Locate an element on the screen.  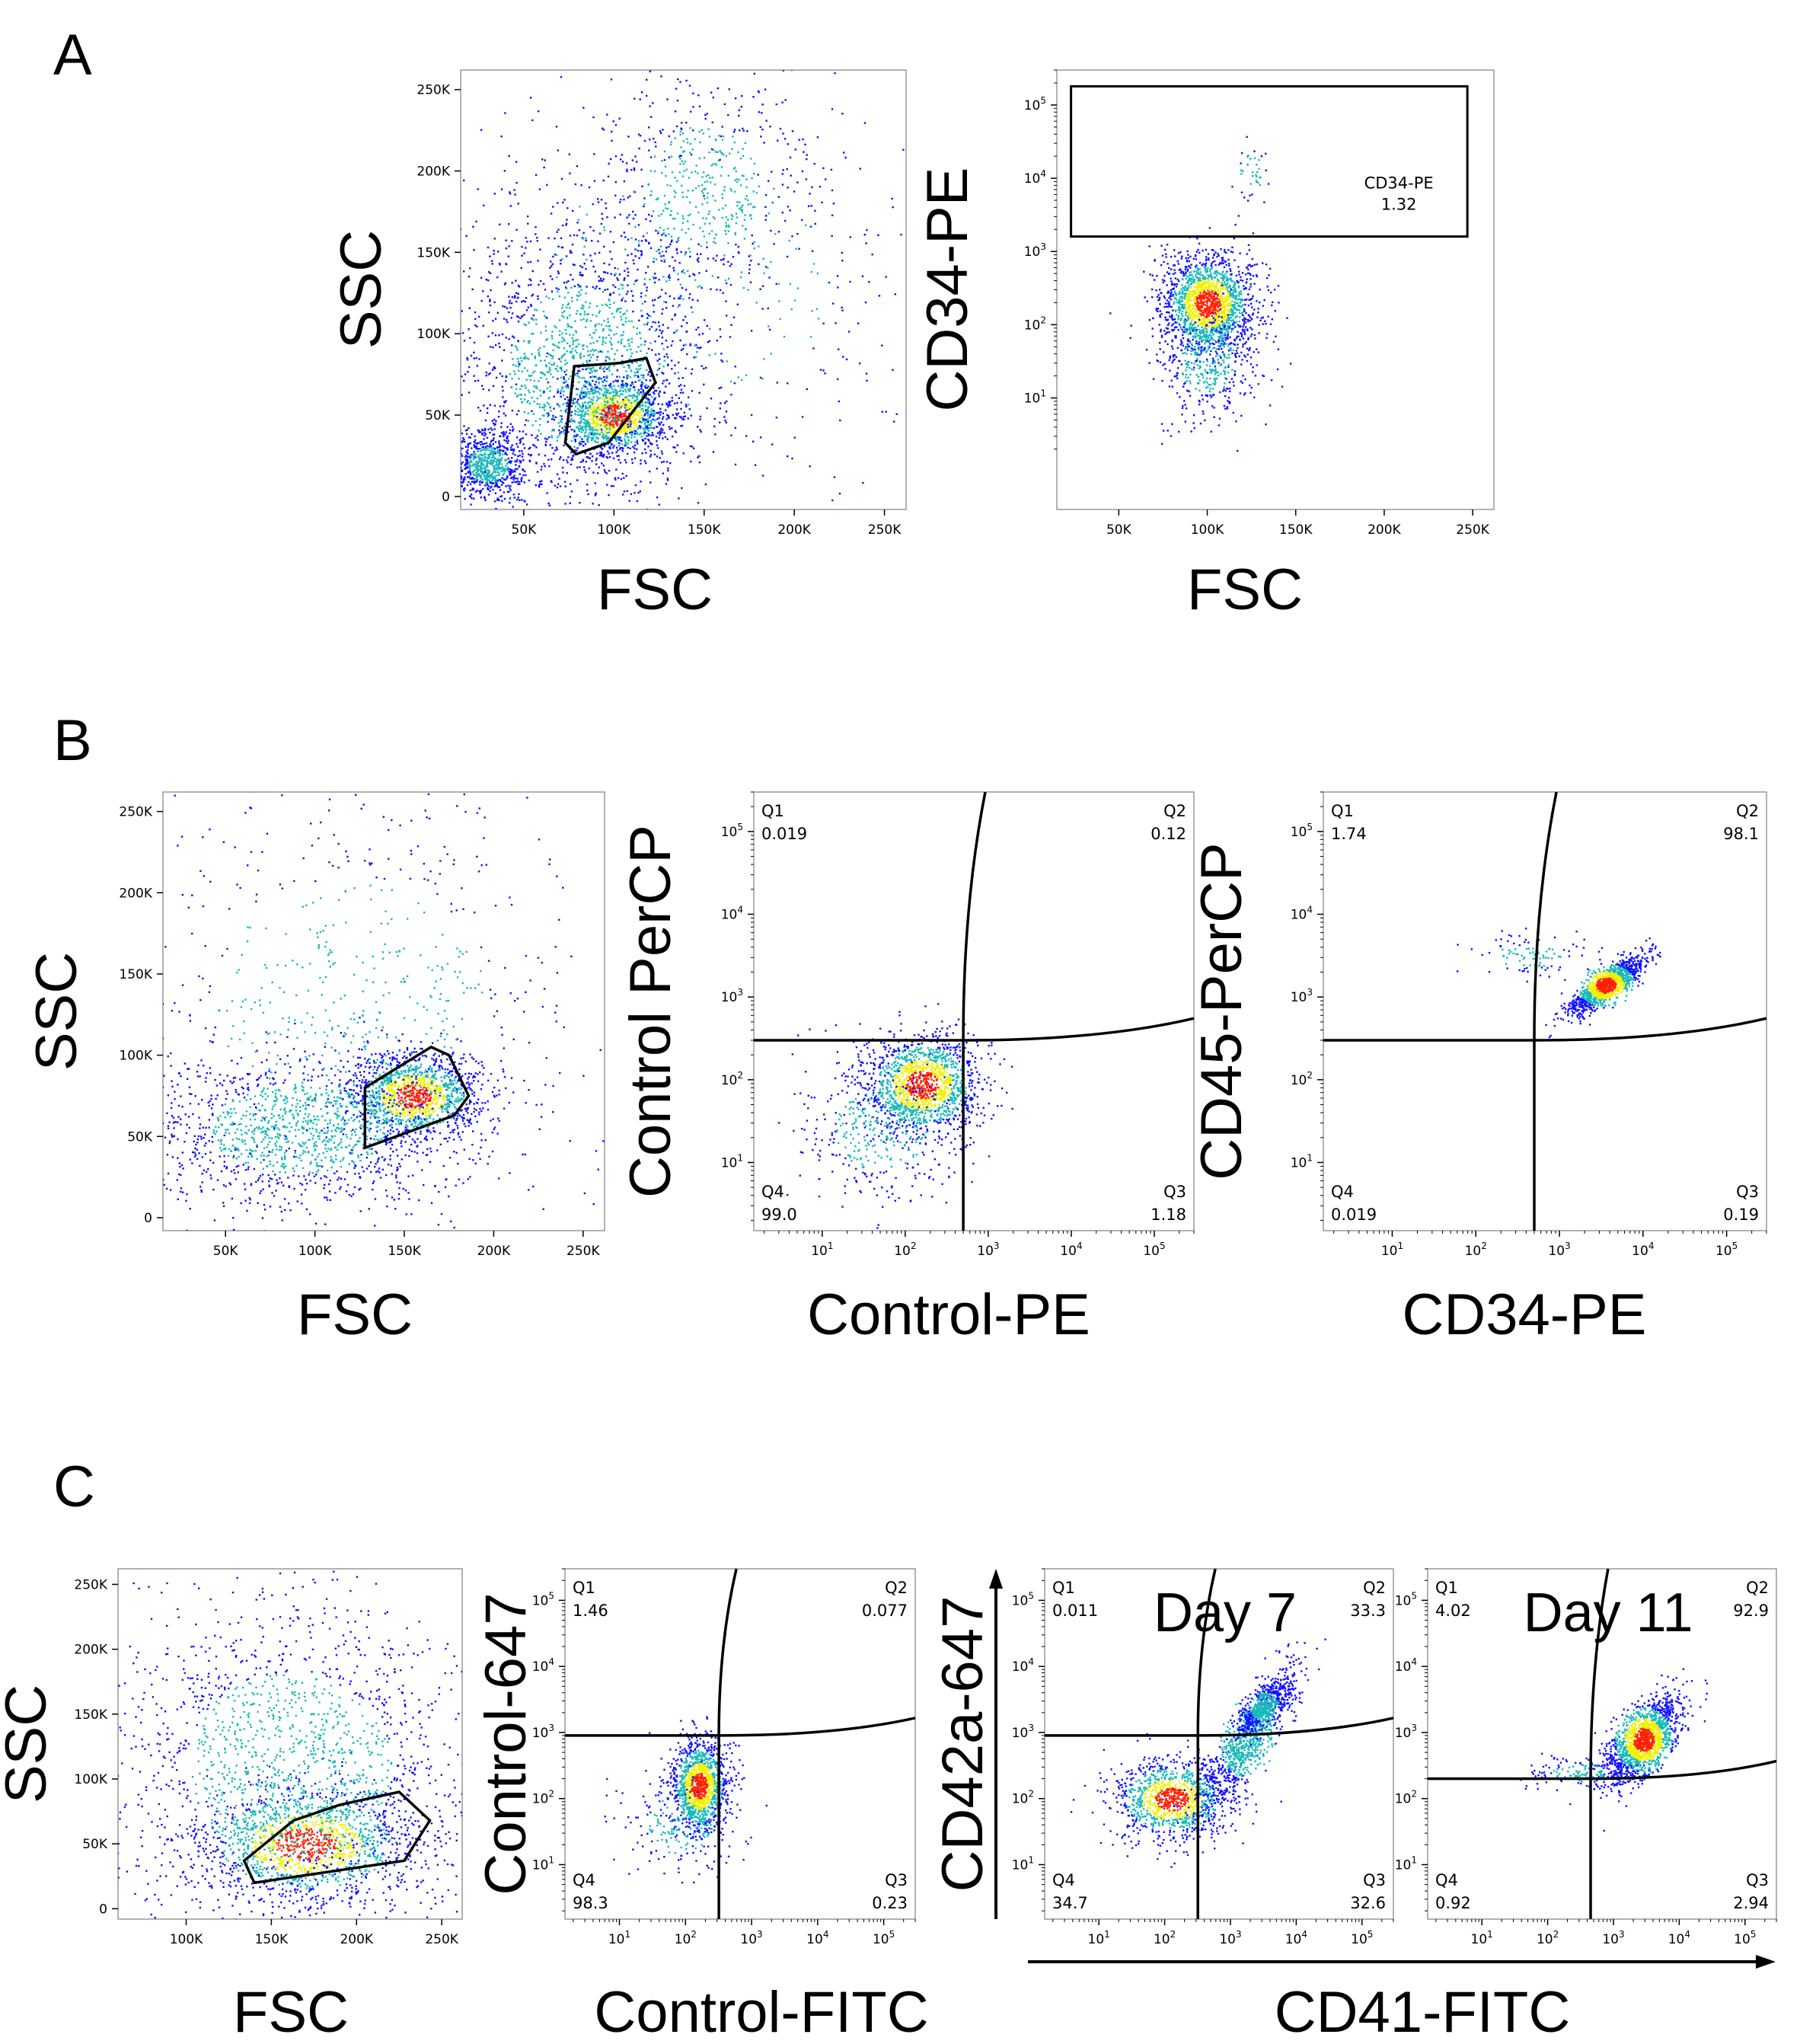
y-tick-label: 100K is located at coordinates (433, 334).